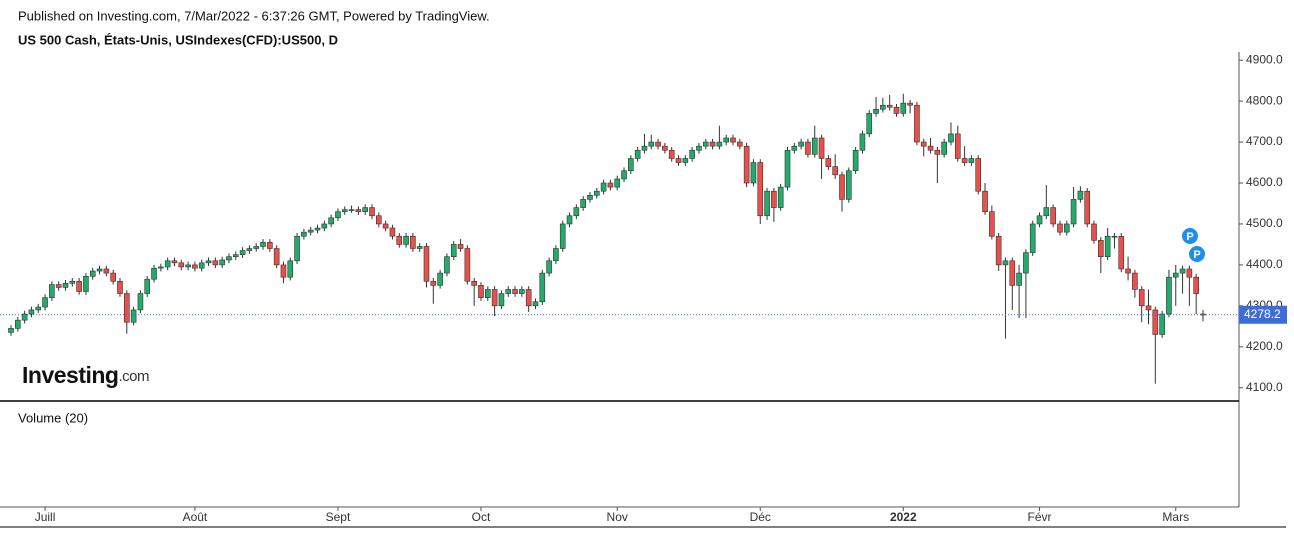 The image size is (1294, 533). I want to click on x-tick-label: Mars, so click(1175, 517).